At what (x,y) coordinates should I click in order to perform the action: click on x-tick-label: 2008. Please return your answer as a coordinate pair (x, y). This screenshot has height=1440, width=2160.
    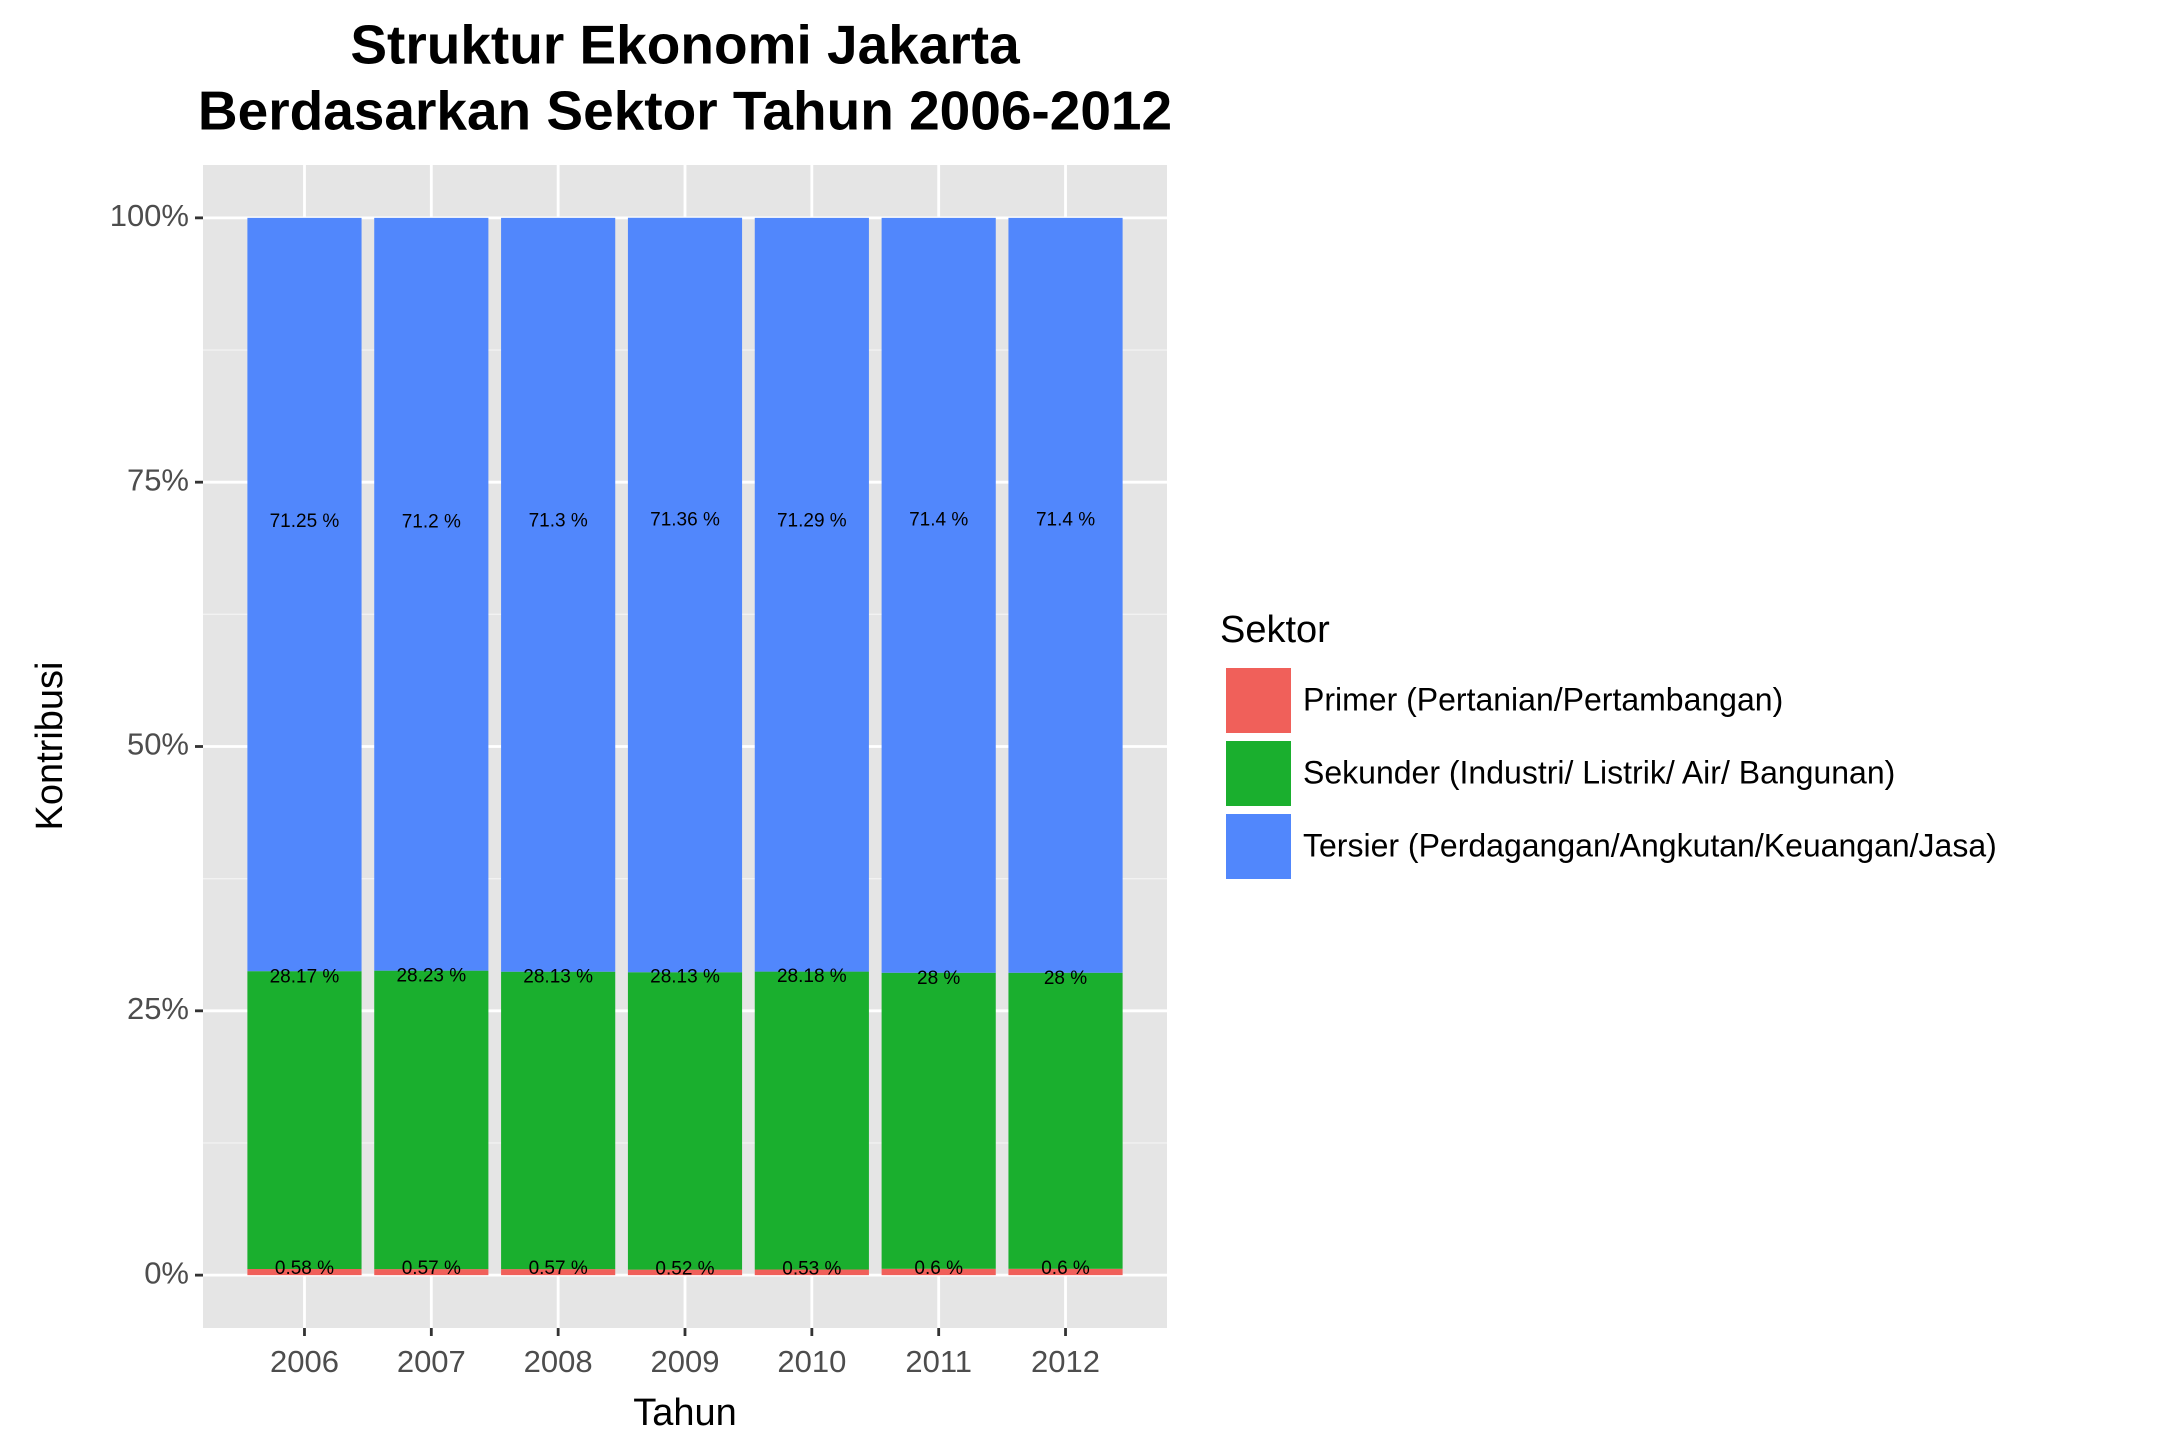
    Looking at the image, I should click on (558, 1361).